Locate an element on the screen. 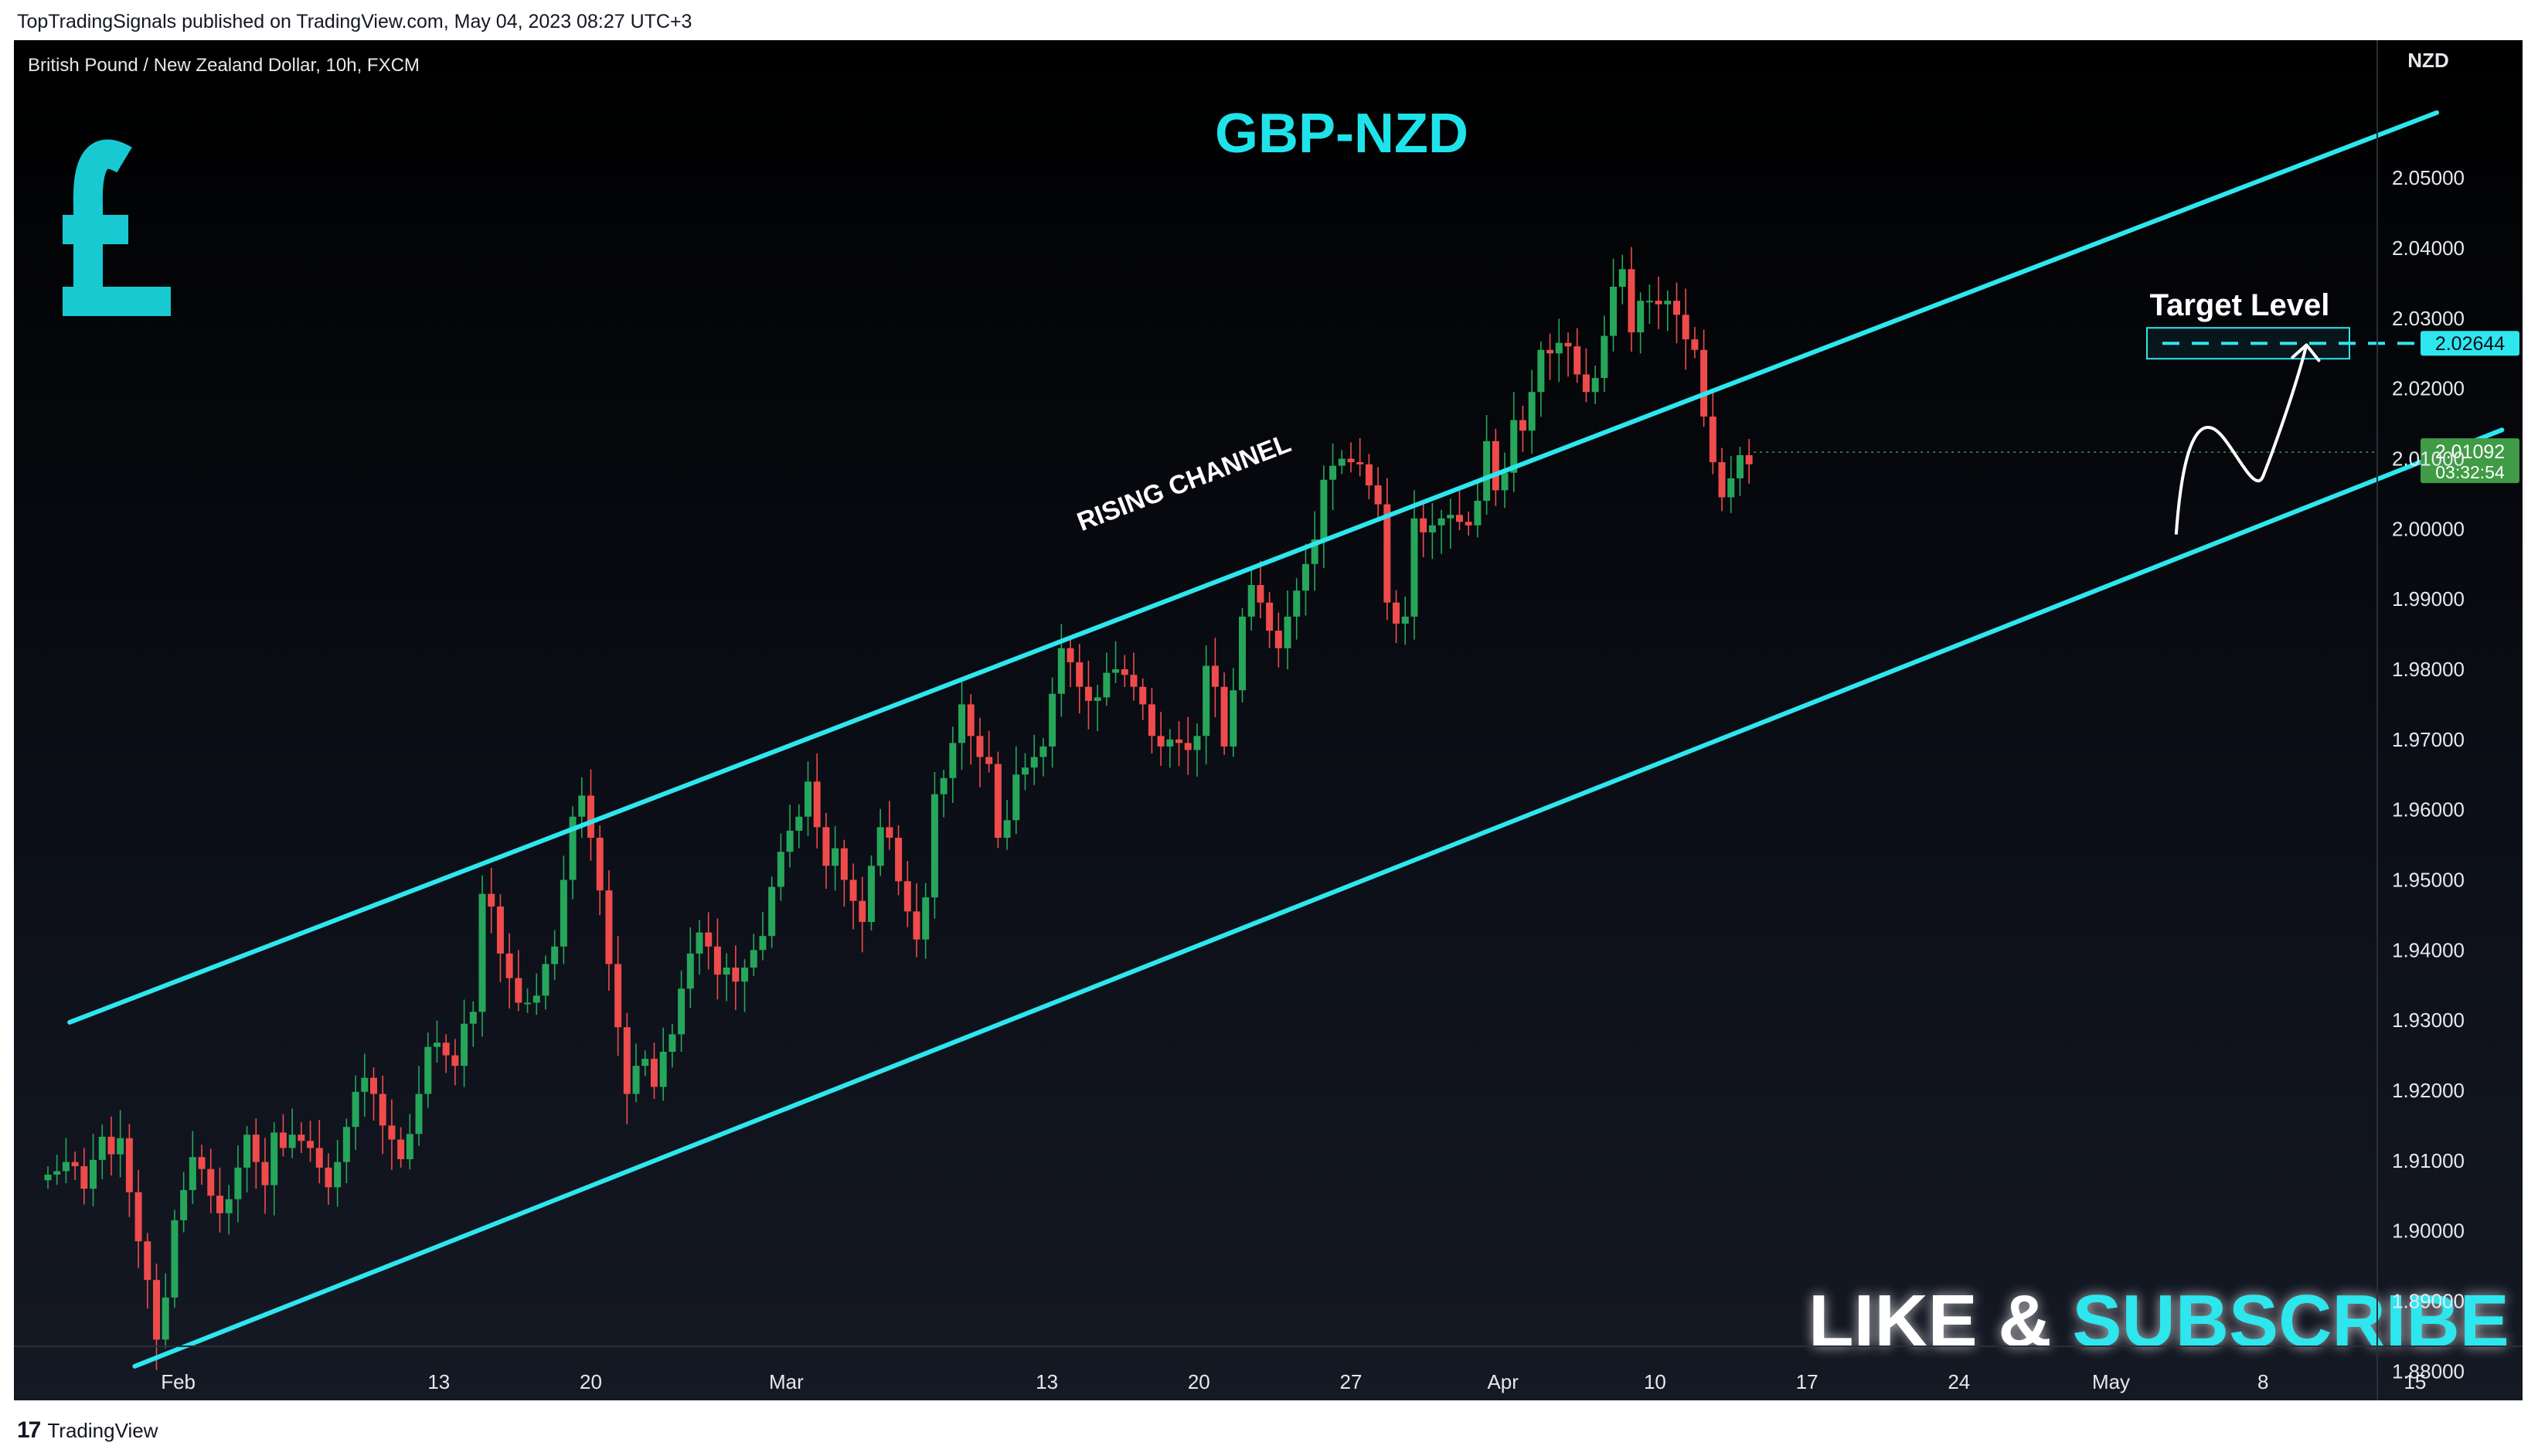 Image resolution: width=2538 pixels, height=1456 pixels. projection-path is located at coordinates (2241, 440).